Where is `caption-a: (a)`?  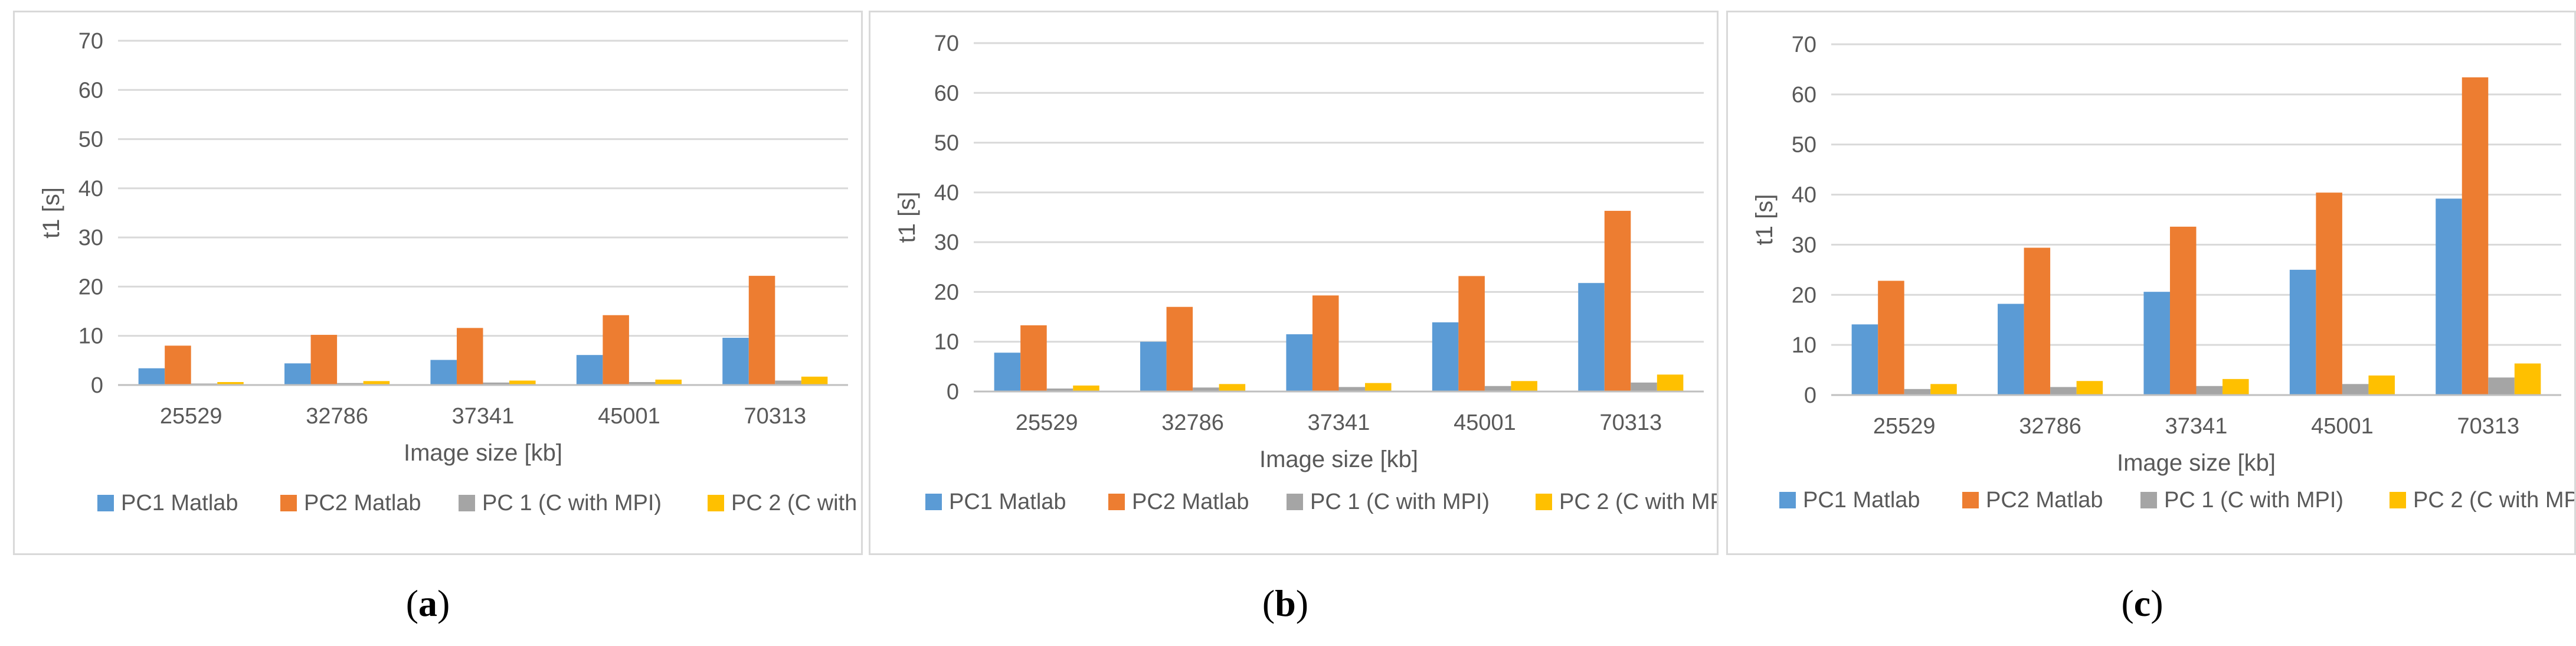 caption-a: (a) is located at coordinates (427, 603).